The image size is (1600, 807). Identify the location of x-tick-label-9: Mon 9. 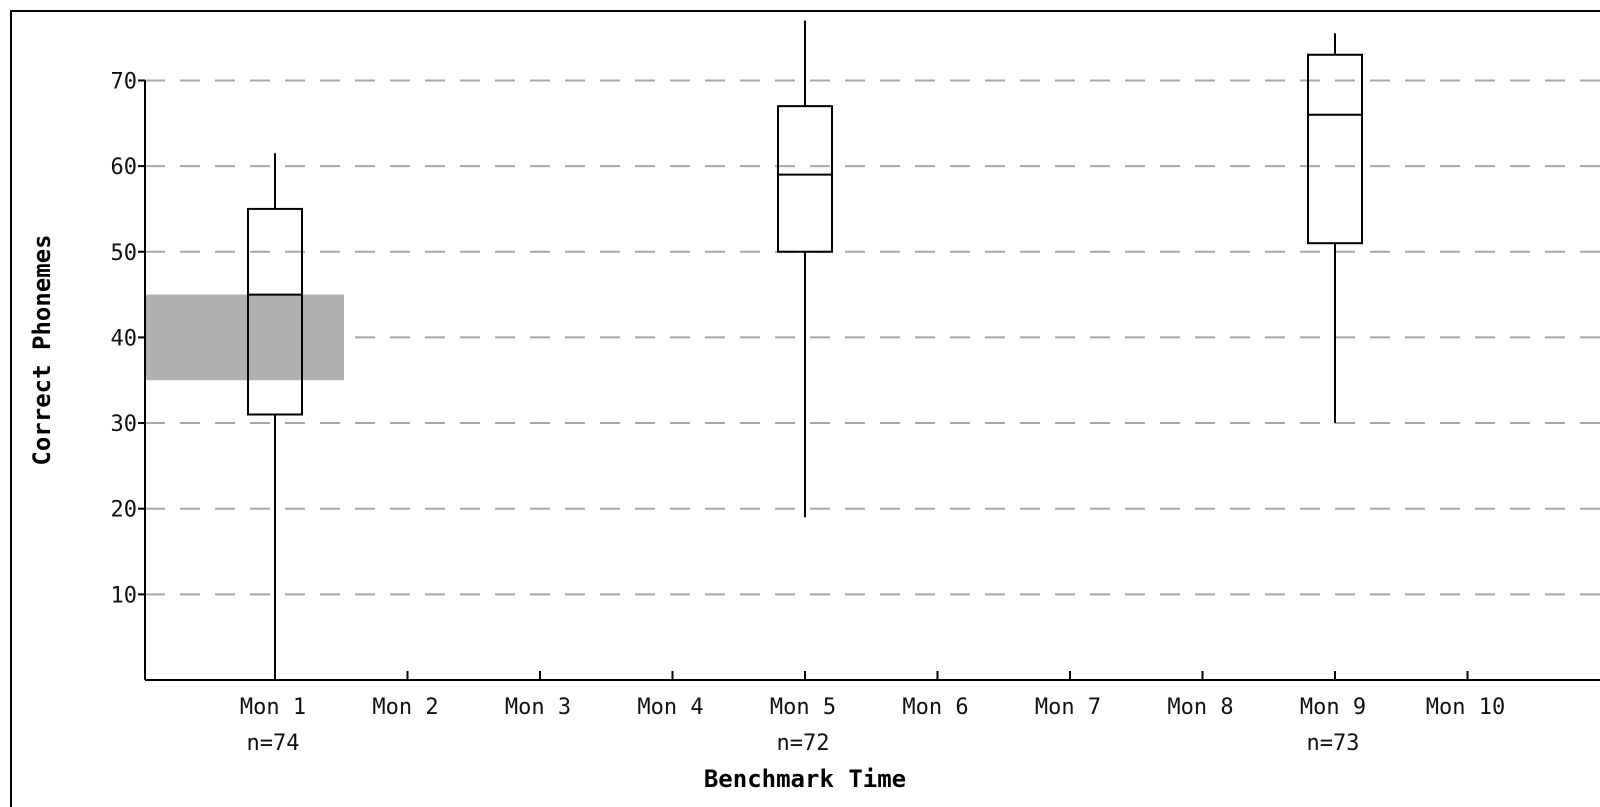
(1333, 707).